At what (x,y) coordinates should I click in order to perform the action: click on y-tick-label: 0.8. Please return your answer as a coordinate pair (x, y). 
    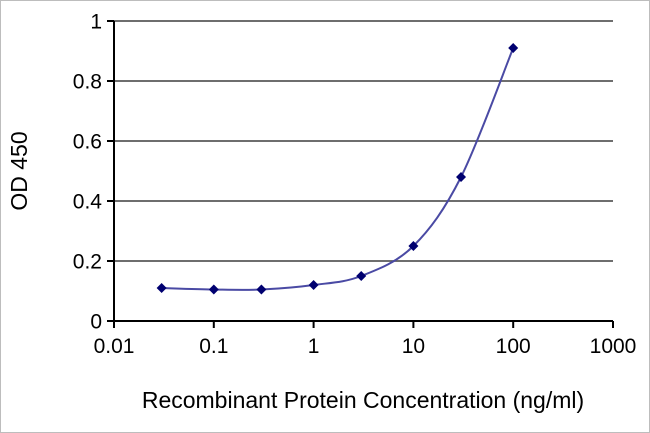
    Looking at the image, I should click on (87, 81).